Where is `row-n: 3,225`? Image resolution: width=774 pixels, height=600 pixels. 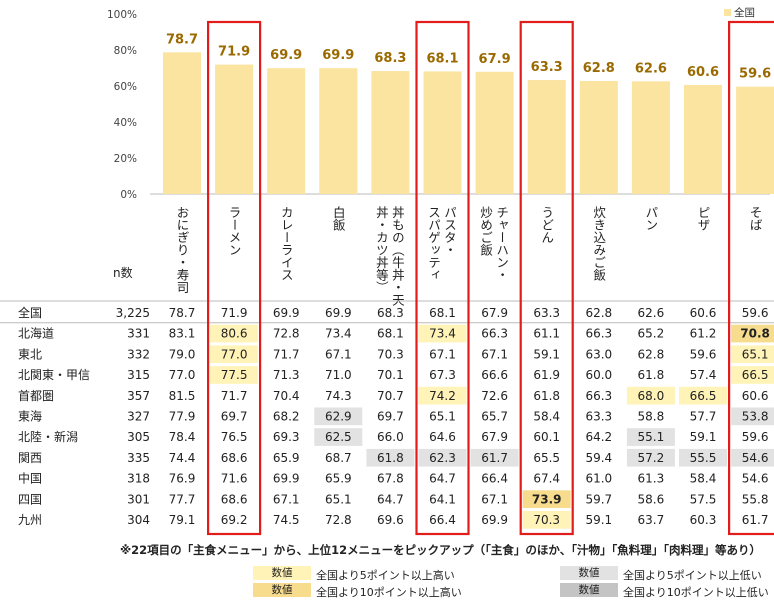 row-n: 3,225 is located at coordinates (133, 313).